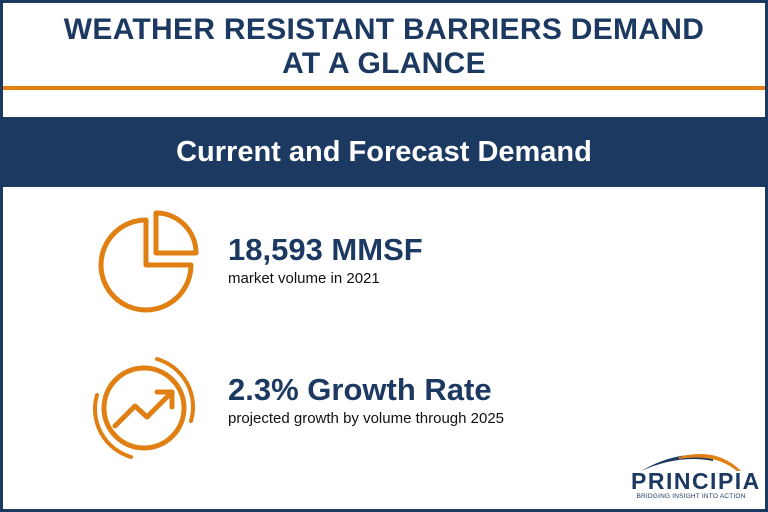 The height and width of the screenshot is (512, 768). I want to click on page-title-line-1: WEATHER RESISTANT BARRIERS DEMAND, so click(384, 29).